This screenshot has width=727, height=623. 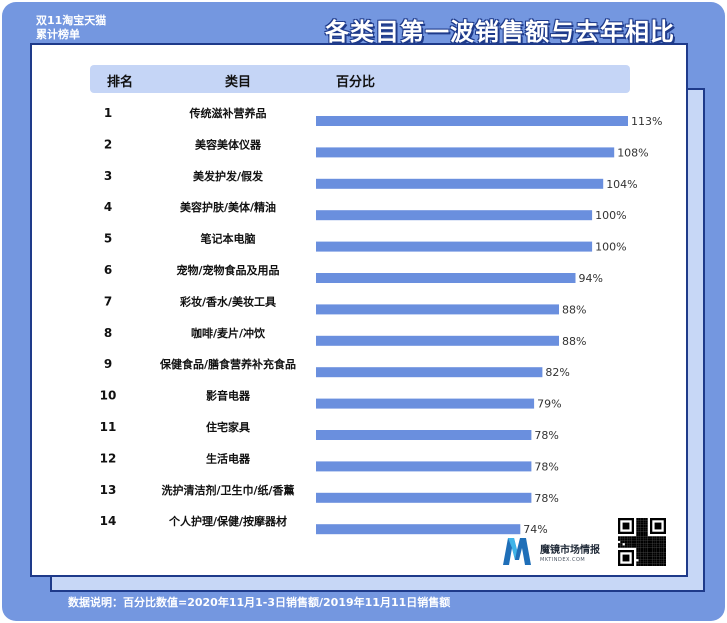 I want to click on category-label: 美发护发/假发, so click(x=228, y=176).